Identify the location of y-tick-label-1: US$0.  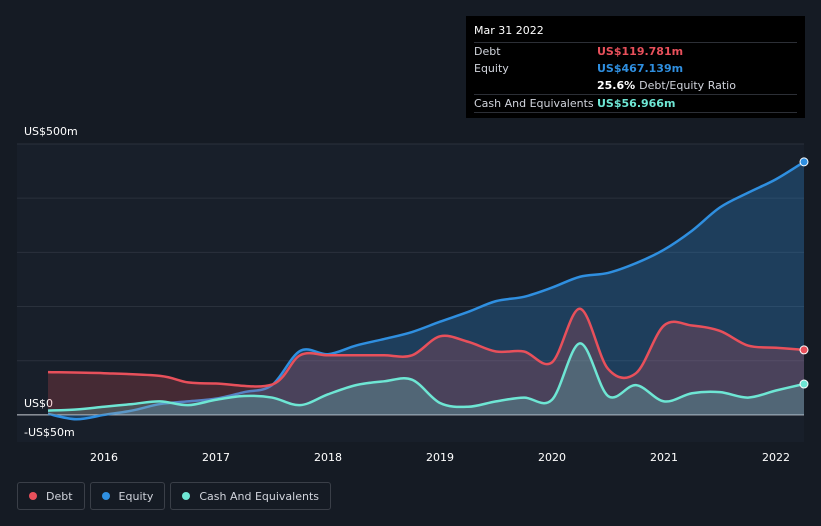
(38, 403).